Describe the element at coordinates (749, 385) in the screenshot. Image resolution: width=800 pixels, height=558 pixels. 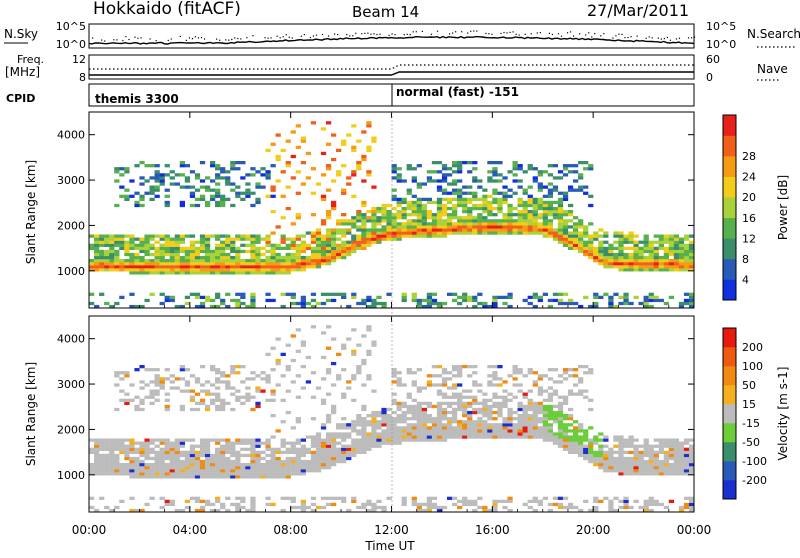
I see `colorbar-tick-label: 50` at that location.